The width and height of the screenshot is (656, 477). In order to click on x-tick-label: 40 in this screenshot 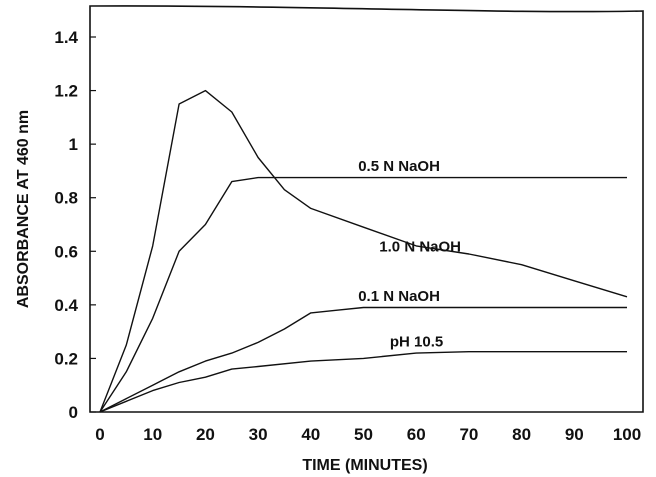, I will do `click(310, 434)`.